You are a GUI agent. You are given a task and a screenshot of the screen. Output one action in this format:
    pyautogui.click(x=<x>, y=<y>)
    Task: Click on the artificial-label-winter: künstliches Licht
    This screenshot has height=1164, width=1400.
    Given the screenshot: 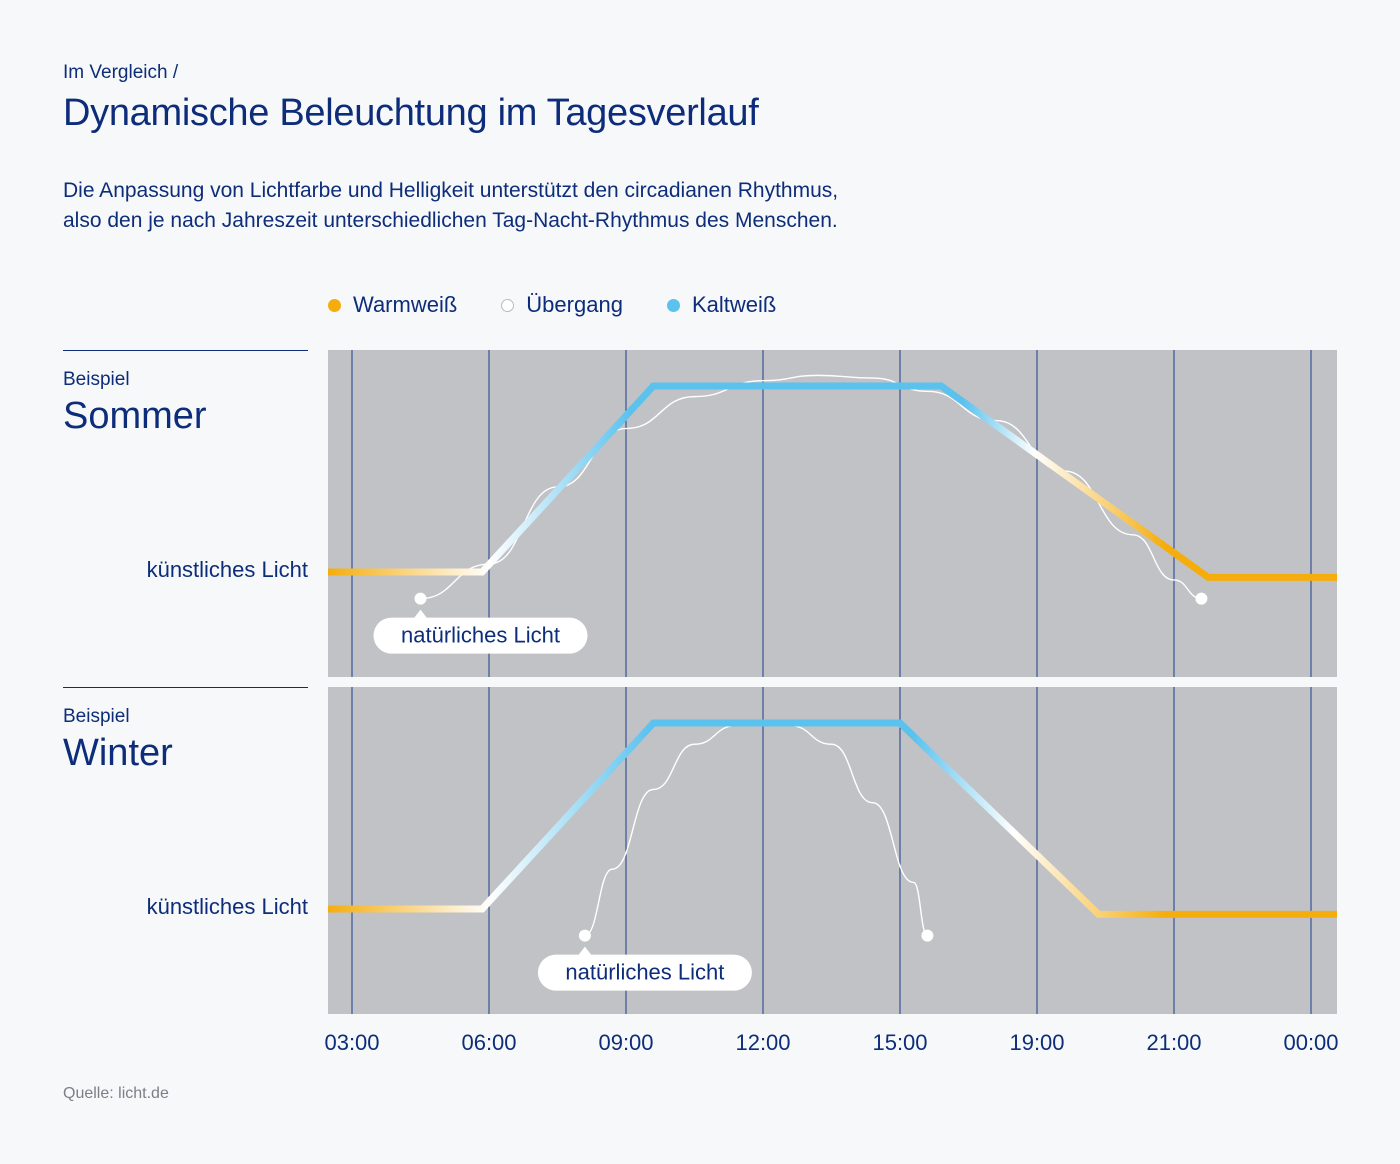 What is the action you would take?
    pyautogui.click(x=227, y=906)
    